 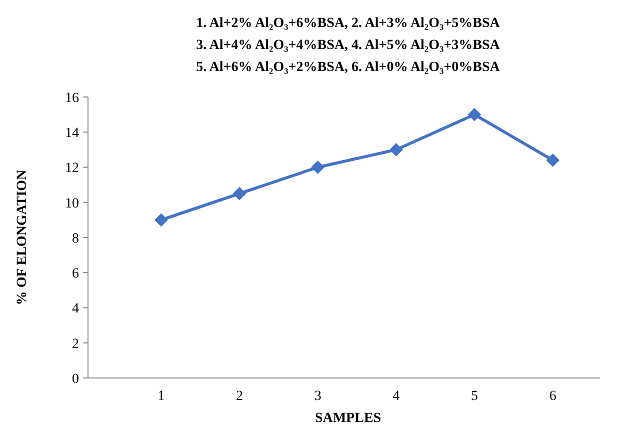 I want to click on y-tick-label: 16, so click(x=72, y=98).